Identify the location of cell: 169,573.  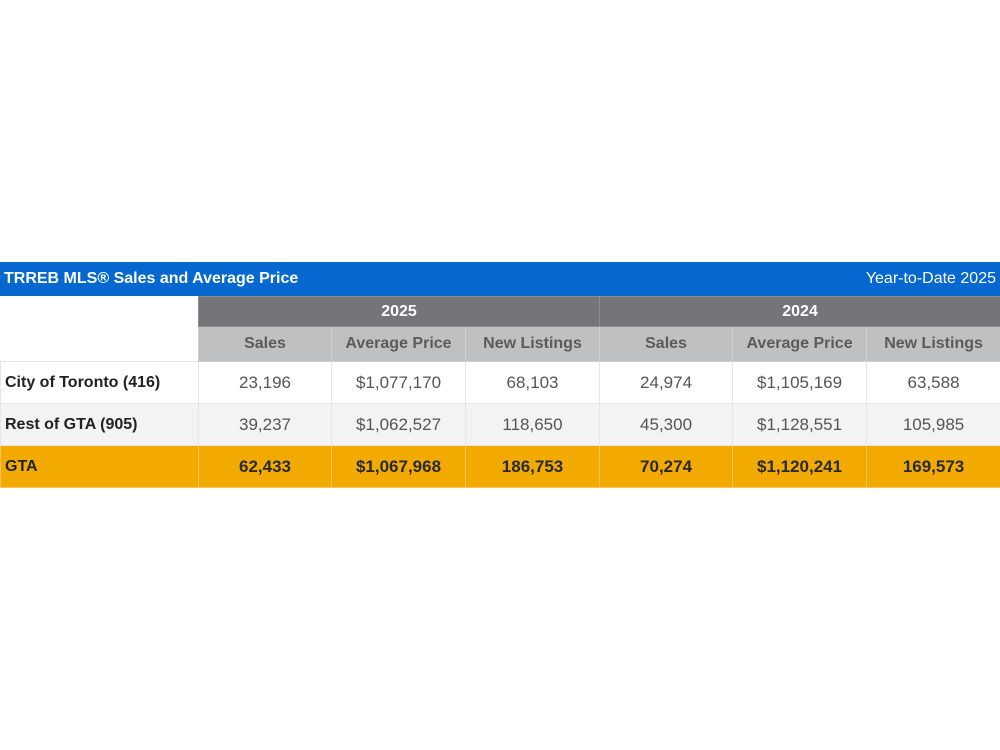
(933, 466).